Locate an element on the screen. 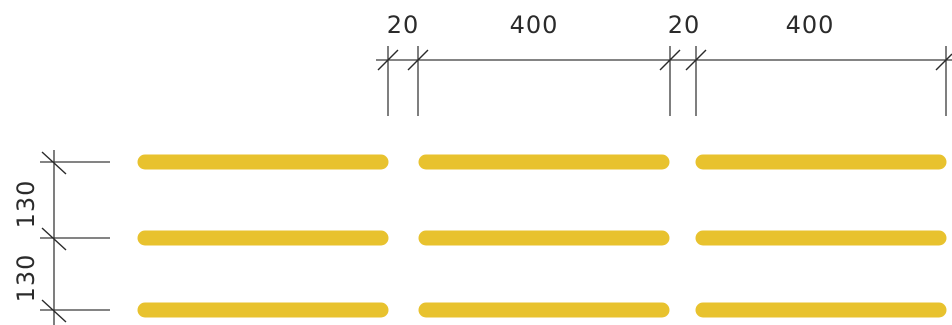 Image resolution: width=952 pixels, height=325 pixels. vertical-dimension-chain: 130 130 is located at coordinates (61, 237).